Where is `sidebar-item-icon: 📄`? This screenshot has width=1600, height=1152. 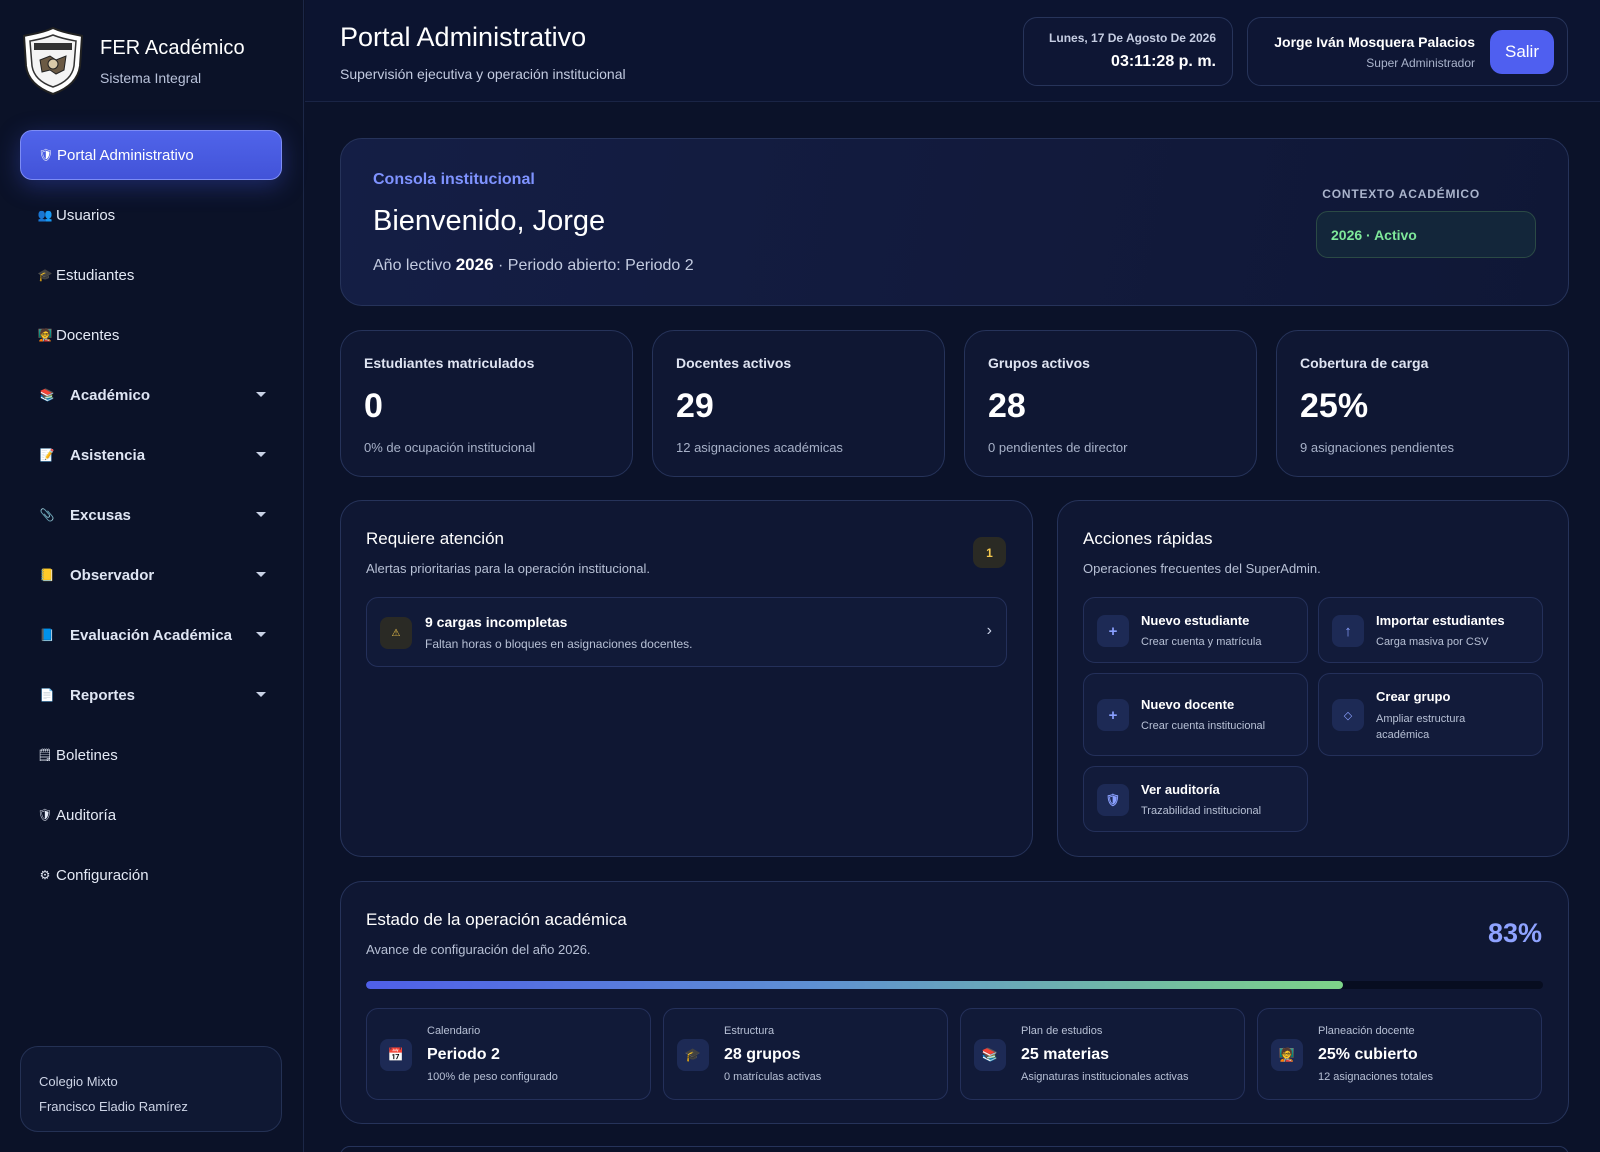
sidebar-item-icon: 📄 is located at coordinates (47, 695).